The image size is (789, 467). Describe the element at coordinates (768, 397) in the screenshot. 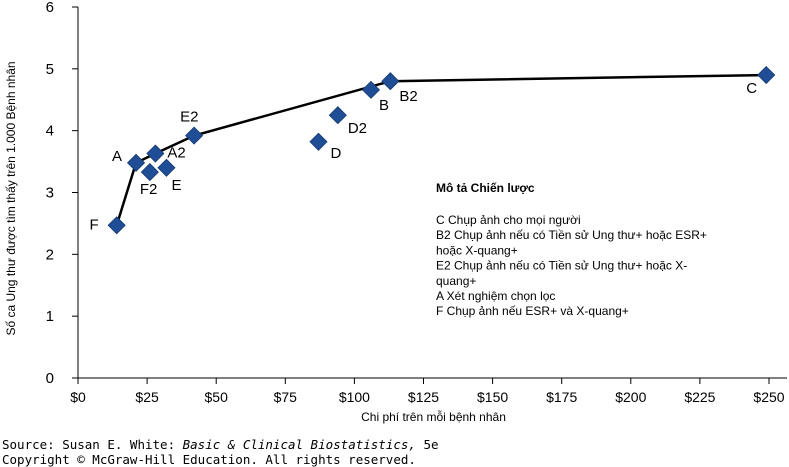

I see `x-tick-label: $250` at that location.